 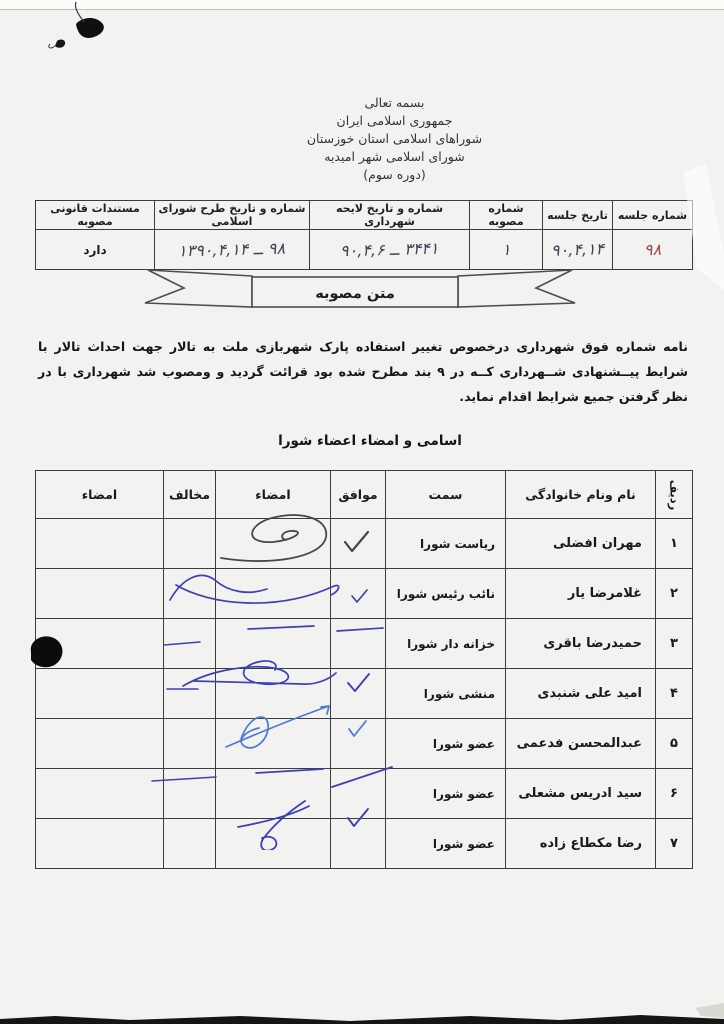 I want to click on member-name: امید علی شنبدی, so click(x=580, y=693).